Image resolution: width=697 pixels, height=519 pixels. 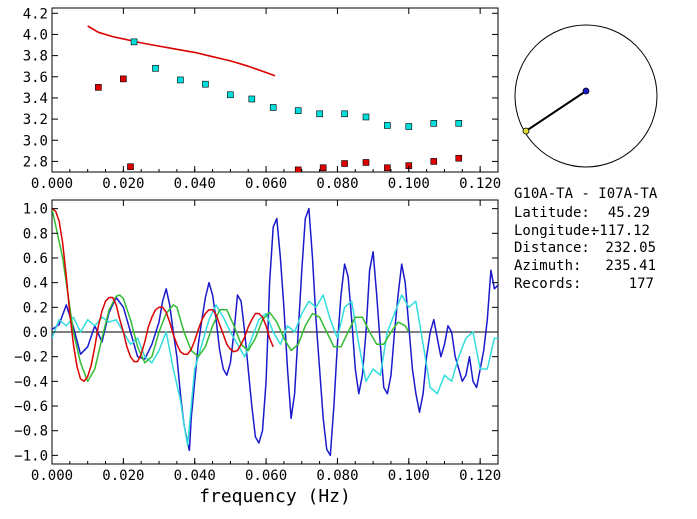 I want to click on y-tick-label: 0.6, so click(x=35, y=259).